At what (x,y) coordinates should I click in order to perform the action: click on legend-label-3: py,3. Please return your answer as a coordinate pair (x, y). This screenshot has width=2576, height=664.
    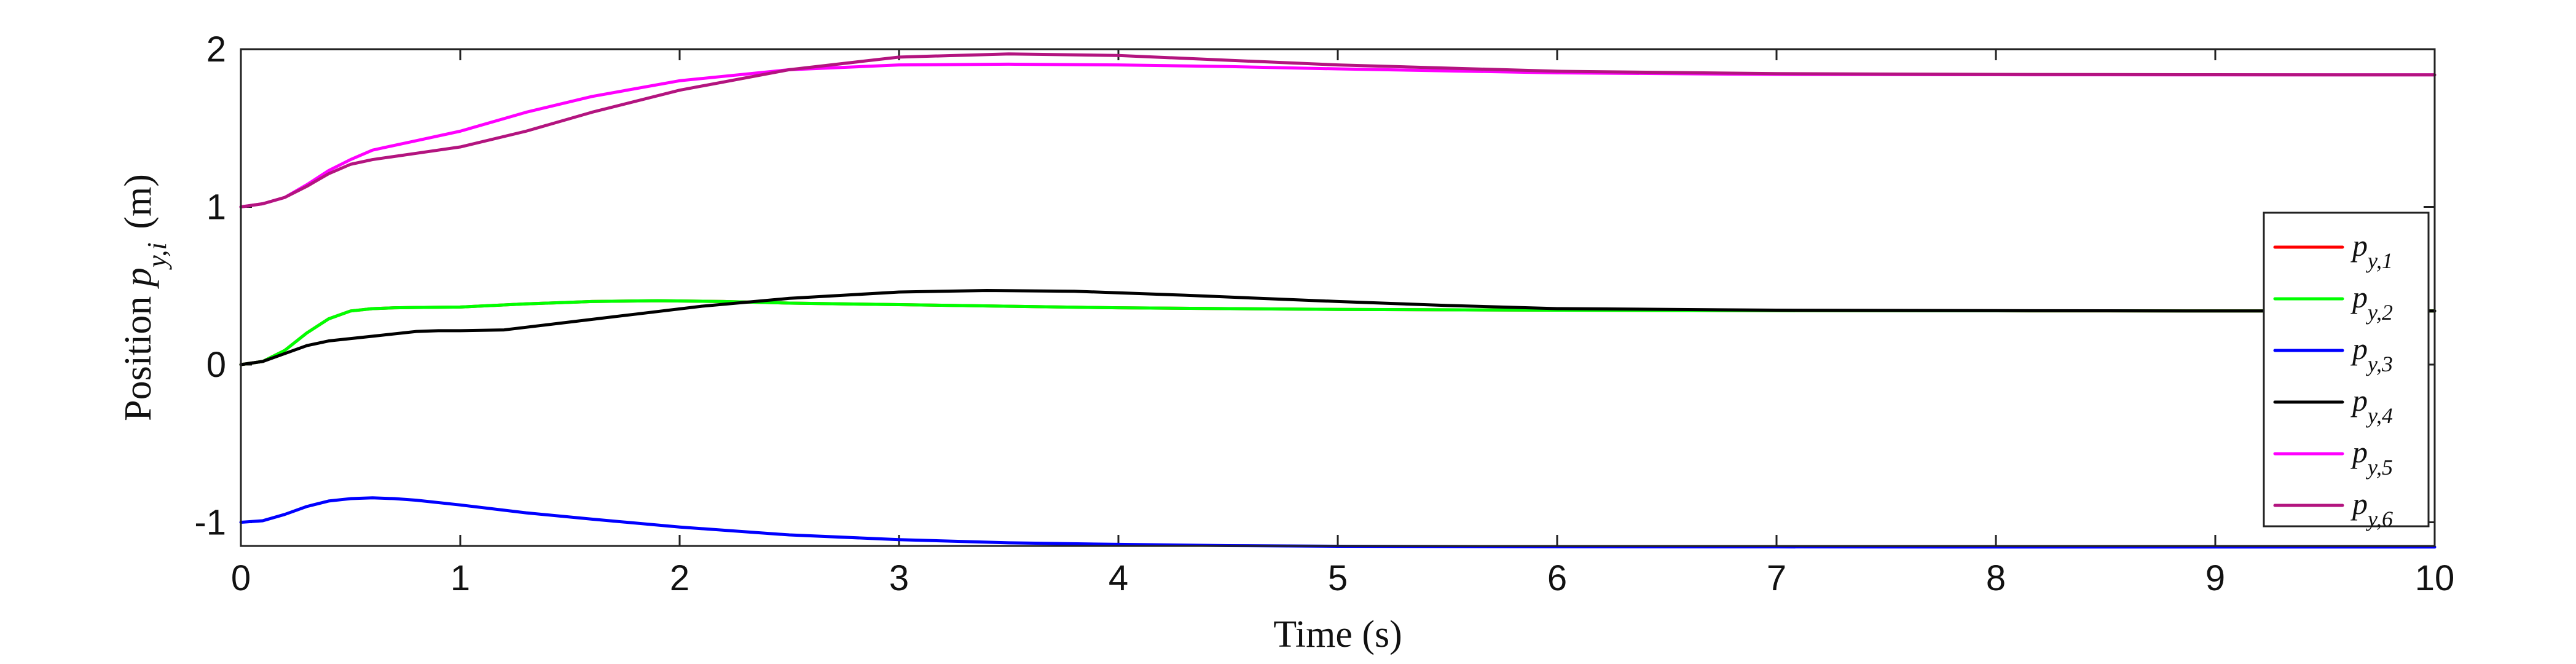
    Looking at the image, I should click on (2371, 353).